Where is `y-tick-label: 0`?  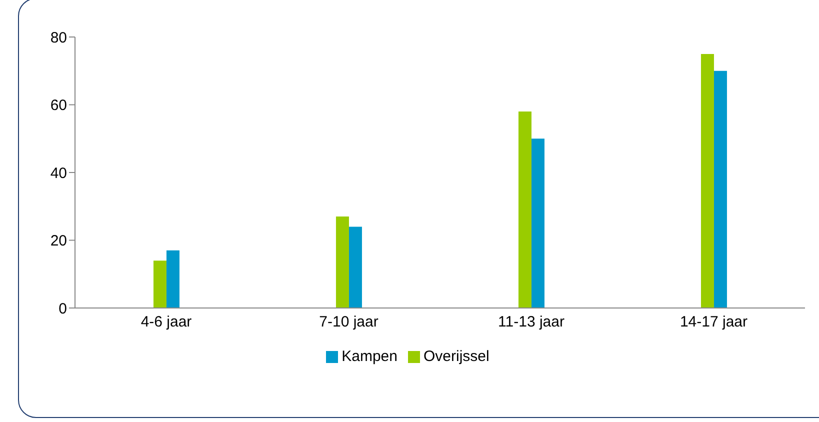
y-tick-label: 0 is located at coordinates (62, 309).